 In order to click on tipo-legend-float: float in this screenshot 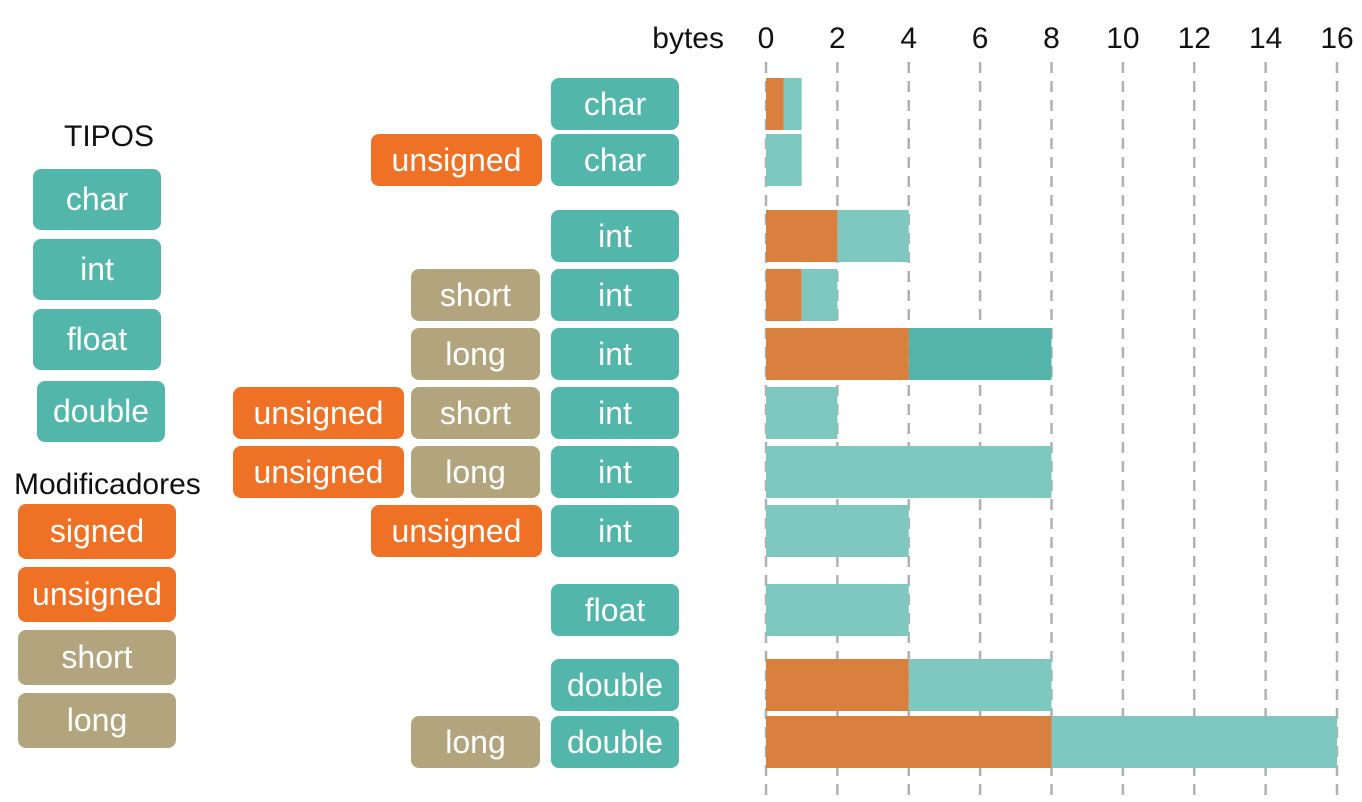, I will do `click(97, 339)`.